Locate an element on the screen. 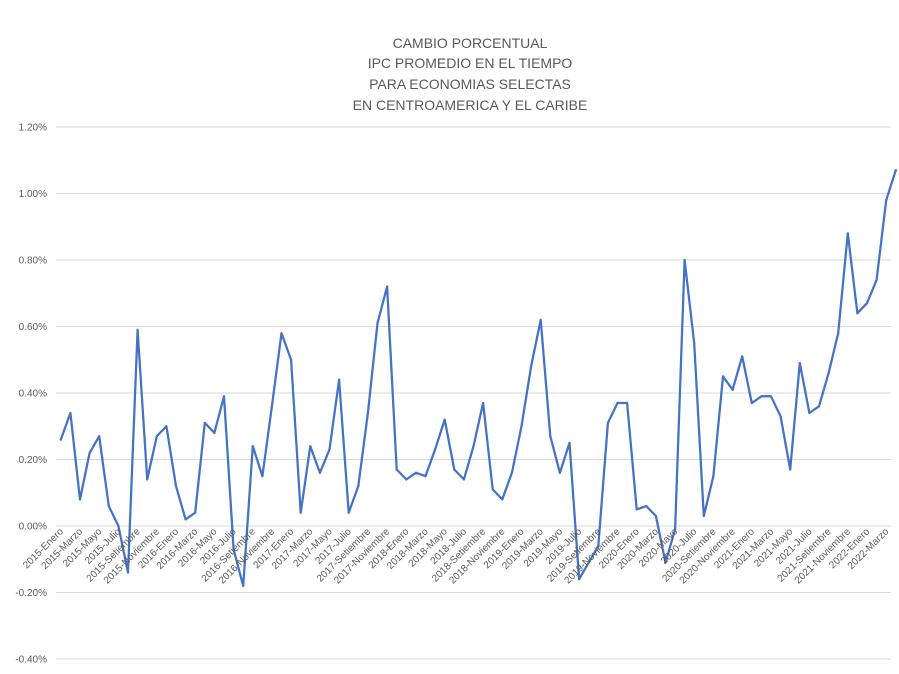  y-tick-label: 1.00% is located at coordinates (33, 194).